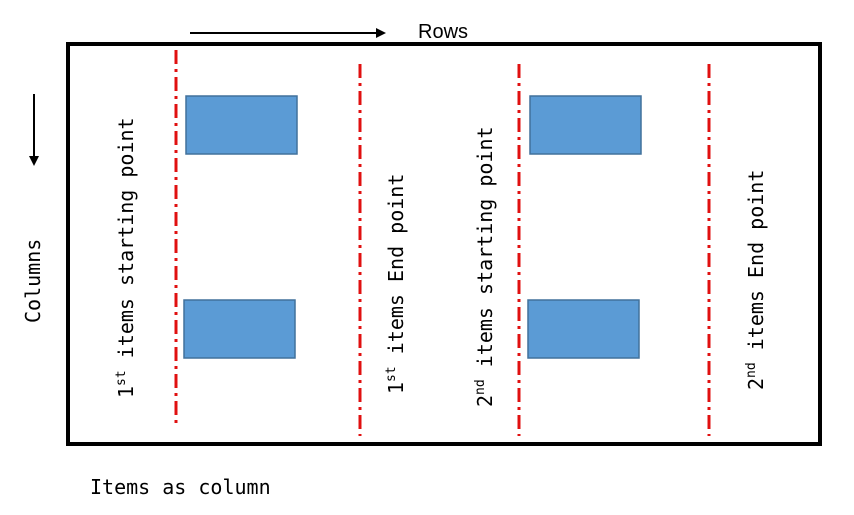 The width and height of the screenshot is (854, 515). Describe the element at coordinates (756, 280) in the screenshot. I see `label-2nd-end: 2nd items End point` at that location.